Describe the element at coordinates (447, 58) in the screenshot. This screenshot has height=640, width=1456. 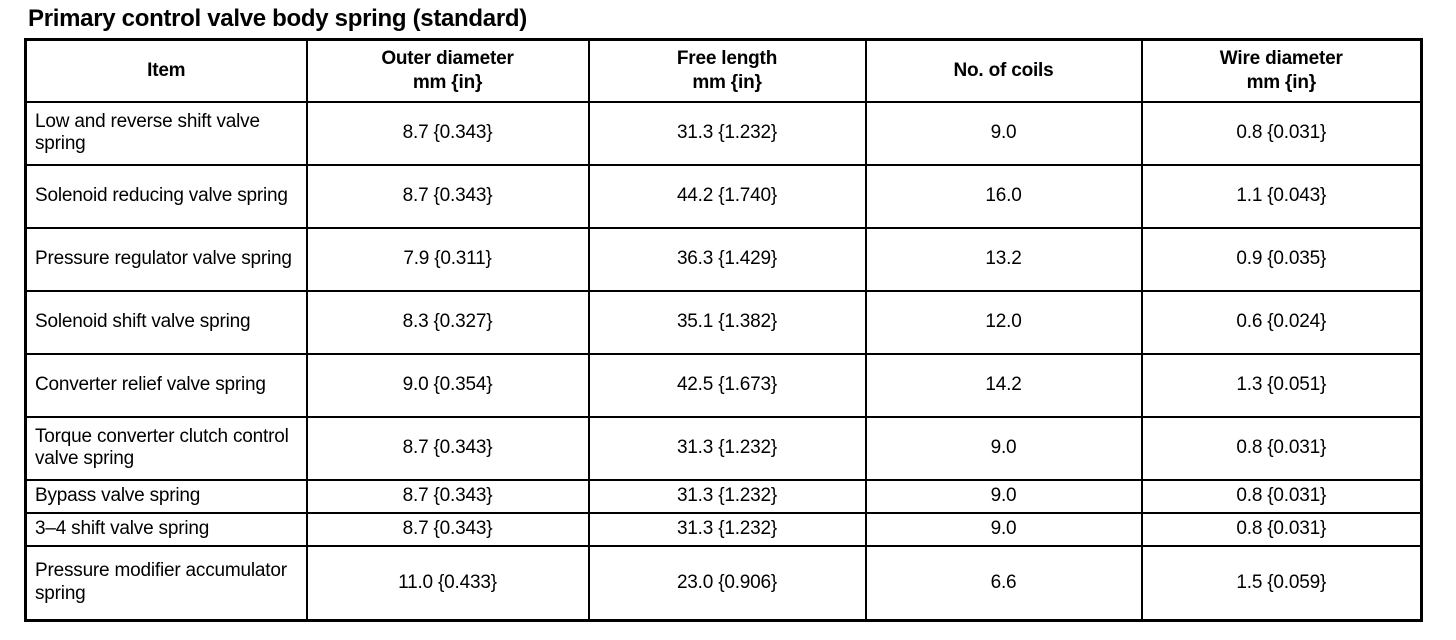
I see `col-header-label: Outer diameter` at that location.